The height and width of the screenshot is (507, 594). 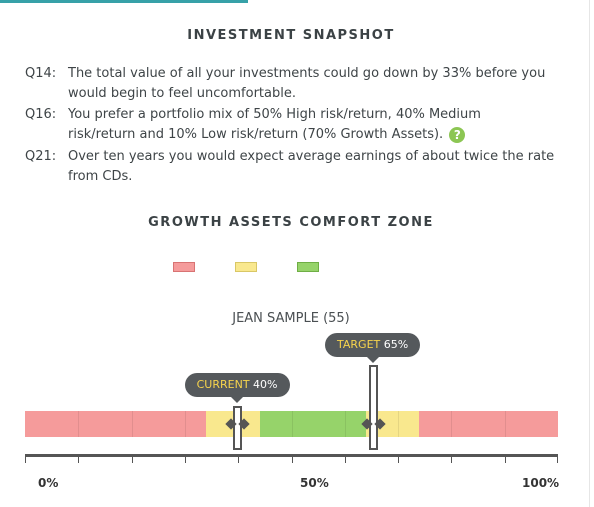 What do you see at coordinates (291, 318) in the screenshot?
I see `client-name: JEAN SAMPLE (55)` at bounding box center [291, 318].